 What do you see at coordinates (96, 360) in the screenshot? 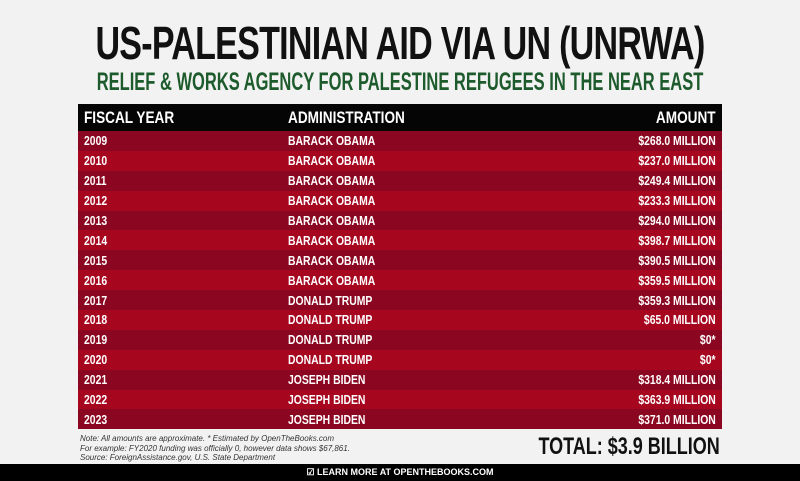
I see `cell-fiscal-year: 2020` at bounding box center [96, 360].